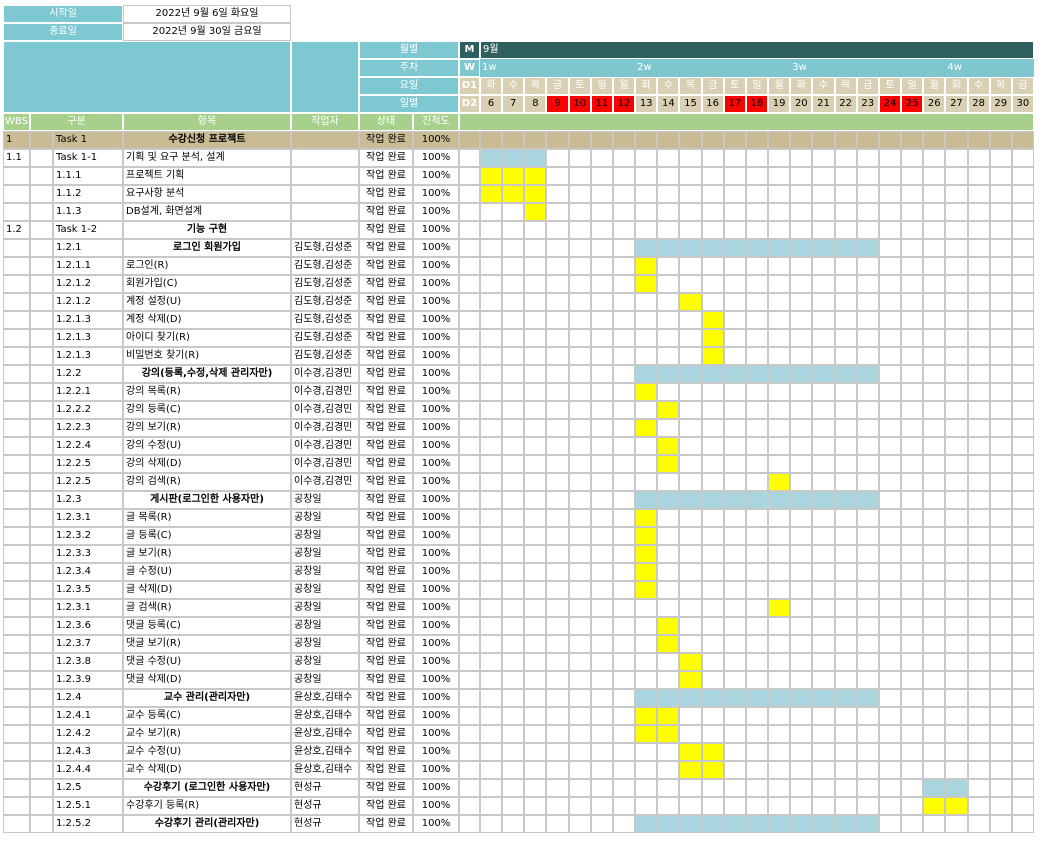 This screenshot has height=842, width=1040. Describe the element at coordinates (207, 176) in the screenshot. I see `row-item: 프로젝트 기획` at that location.